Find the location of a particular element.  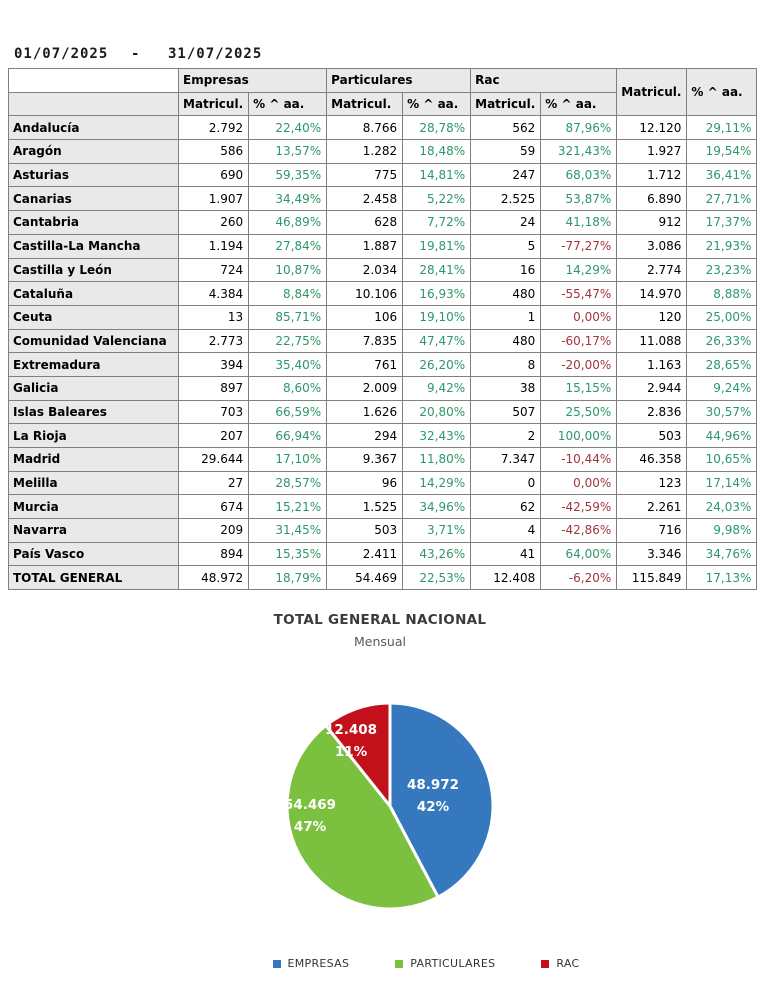

pct-value-cell: 28,57% is located at coordinates (288, 483).